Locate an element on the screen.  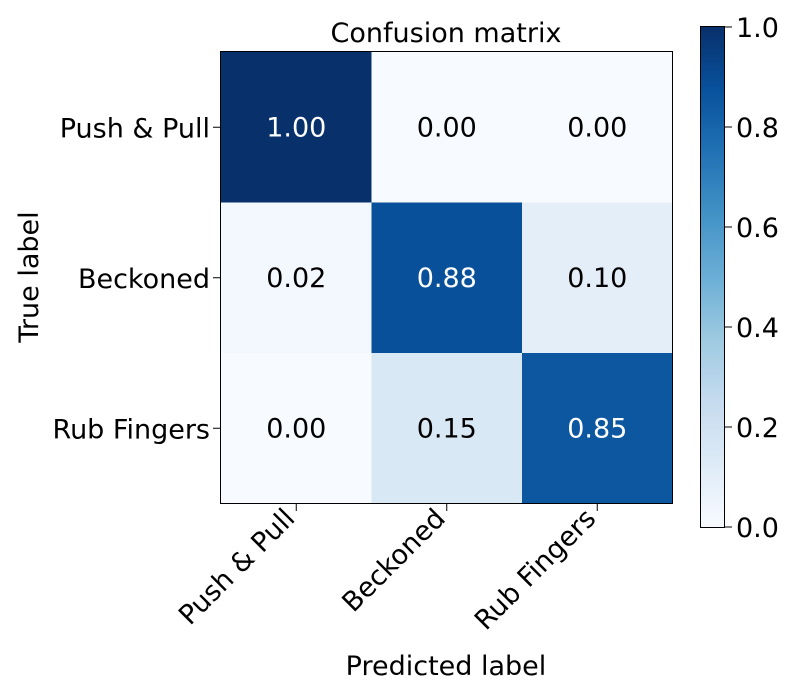
cell-value-label: 0.85 is located at coordinates (597, 428).